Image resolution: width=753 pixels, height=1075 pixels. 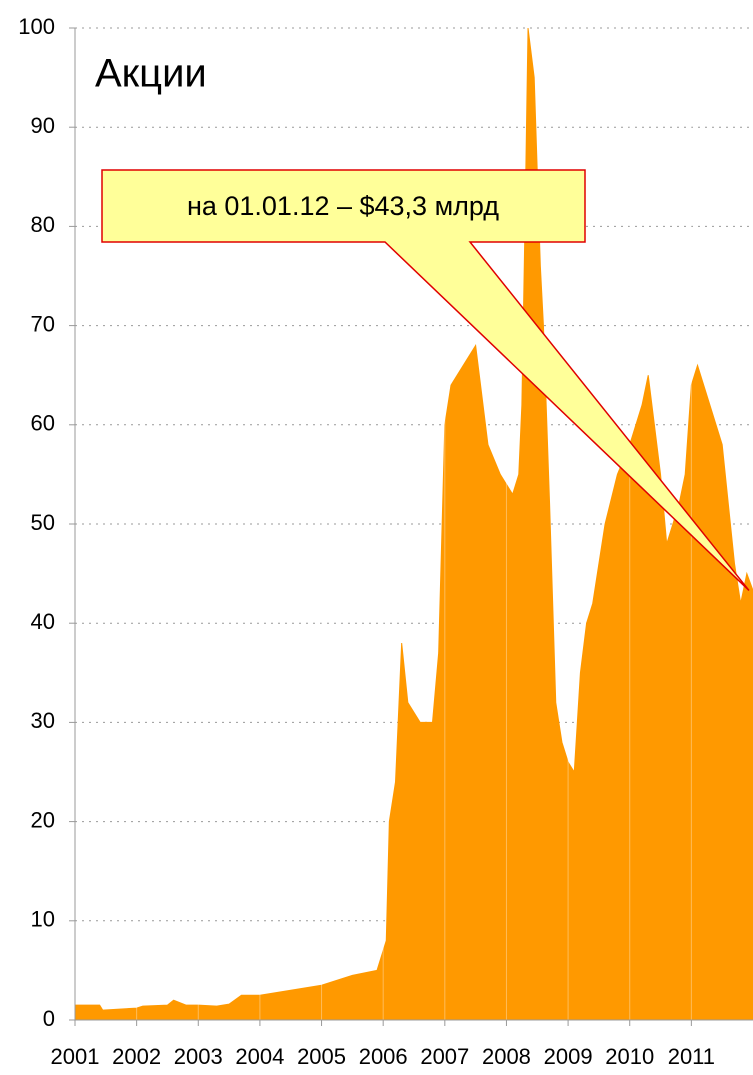 What do you see at coordinates (198, 1056) in the screenshot?
I see `x-tick-label: 2003` at bounding box center [198, 1056].